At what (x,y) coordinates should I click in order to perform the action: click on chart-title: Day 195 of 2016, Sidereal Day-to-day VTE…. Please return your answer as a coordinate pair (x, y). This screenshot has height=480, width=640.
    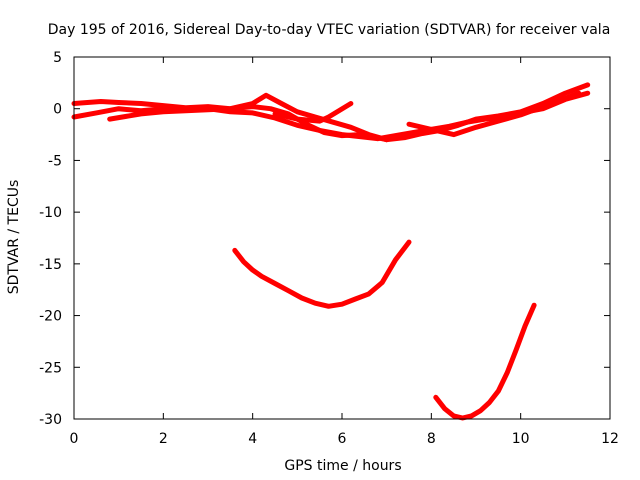
    Looking at the image, I should click on (329, 30).